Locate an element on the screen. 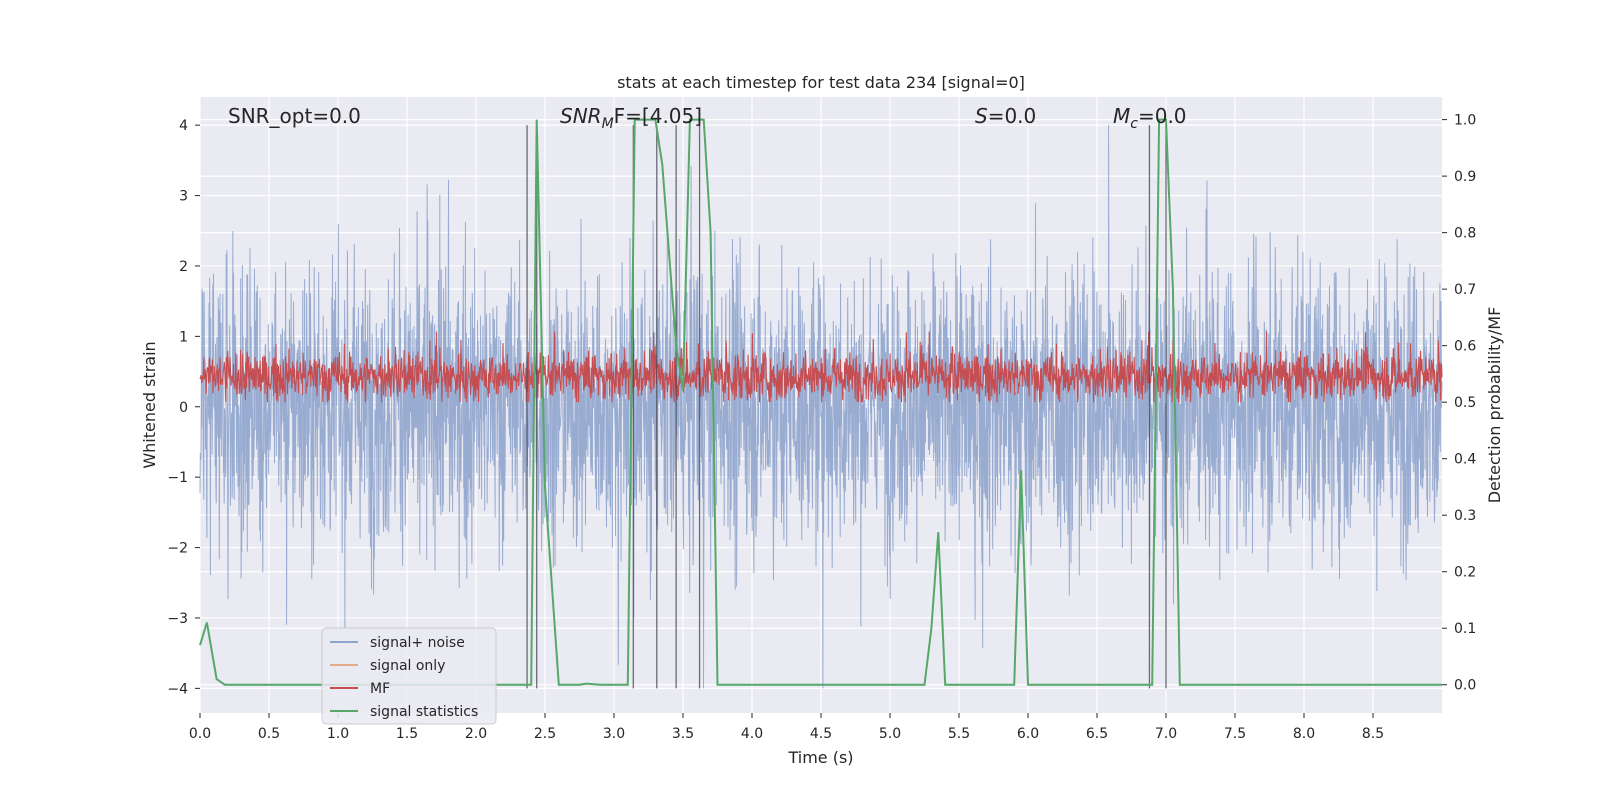  x-axis-label: Time (s) is located at coordinates (820, 757).